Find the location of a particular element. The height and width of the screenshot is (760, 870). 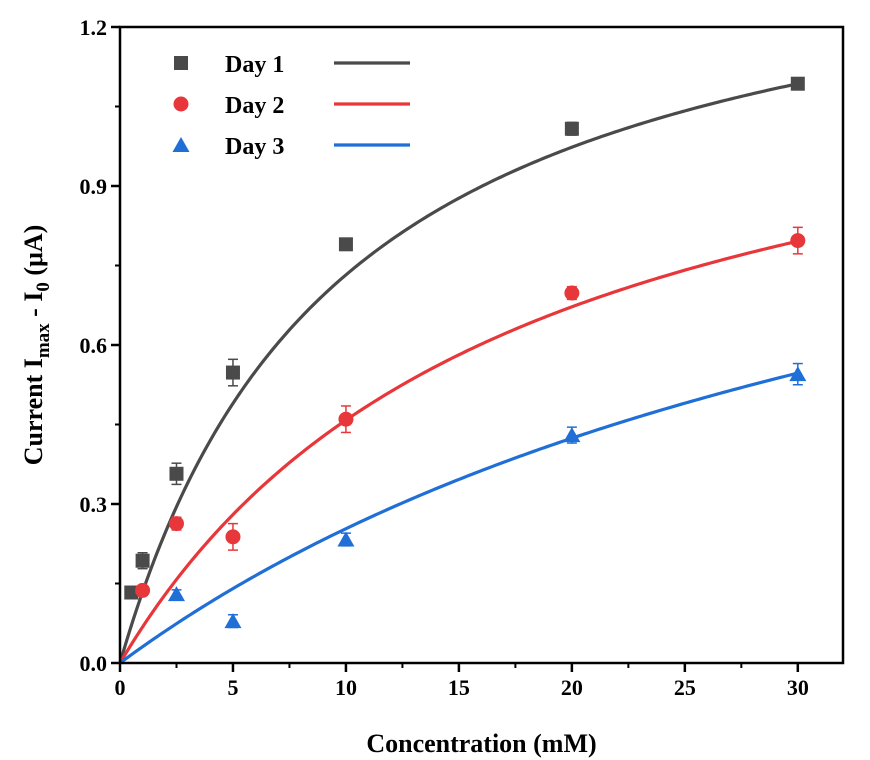

x-tick-label: 20 is located at coordinates (572, 687).